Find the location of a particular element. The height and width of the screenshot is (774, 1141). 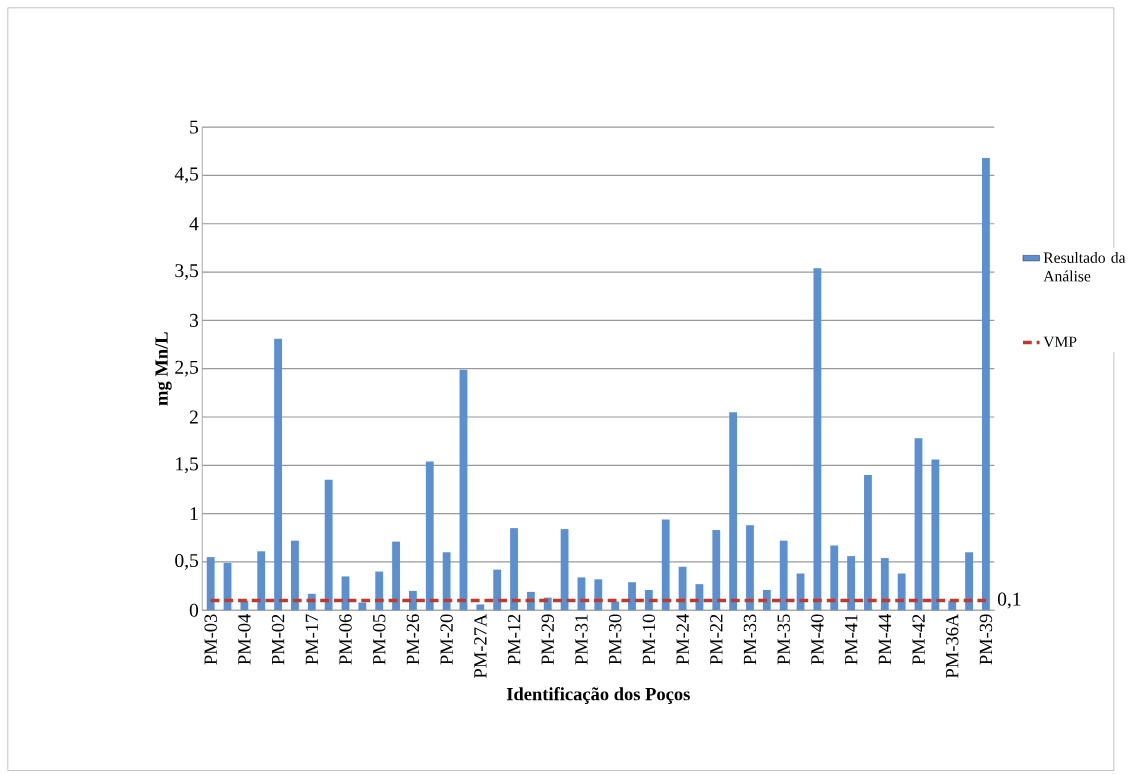

y-tick-label: 2,5 is located at coordinates (187, 368).